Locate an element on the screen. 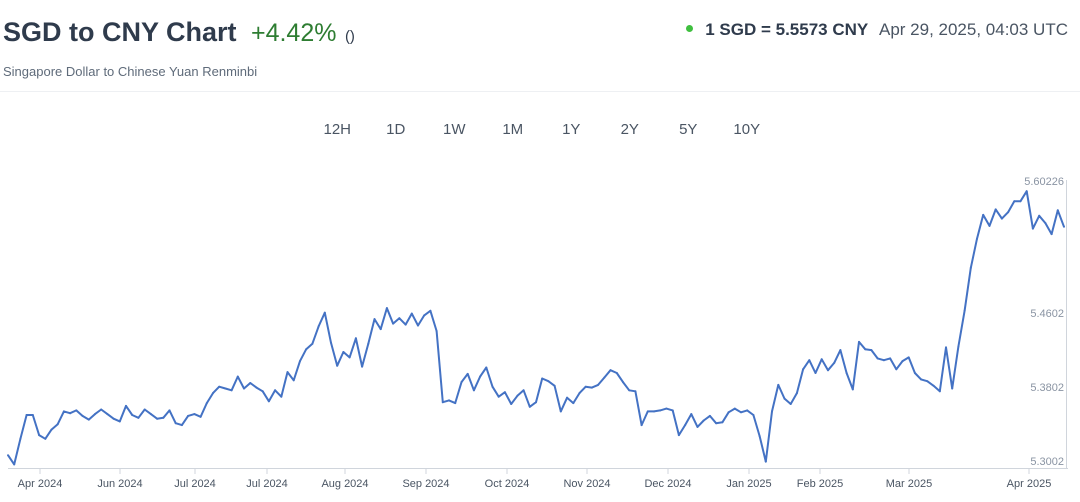 This screenshot has width=1080, height=502. x-tick-label: Sep 2024 is located at coordinates (425, 484).